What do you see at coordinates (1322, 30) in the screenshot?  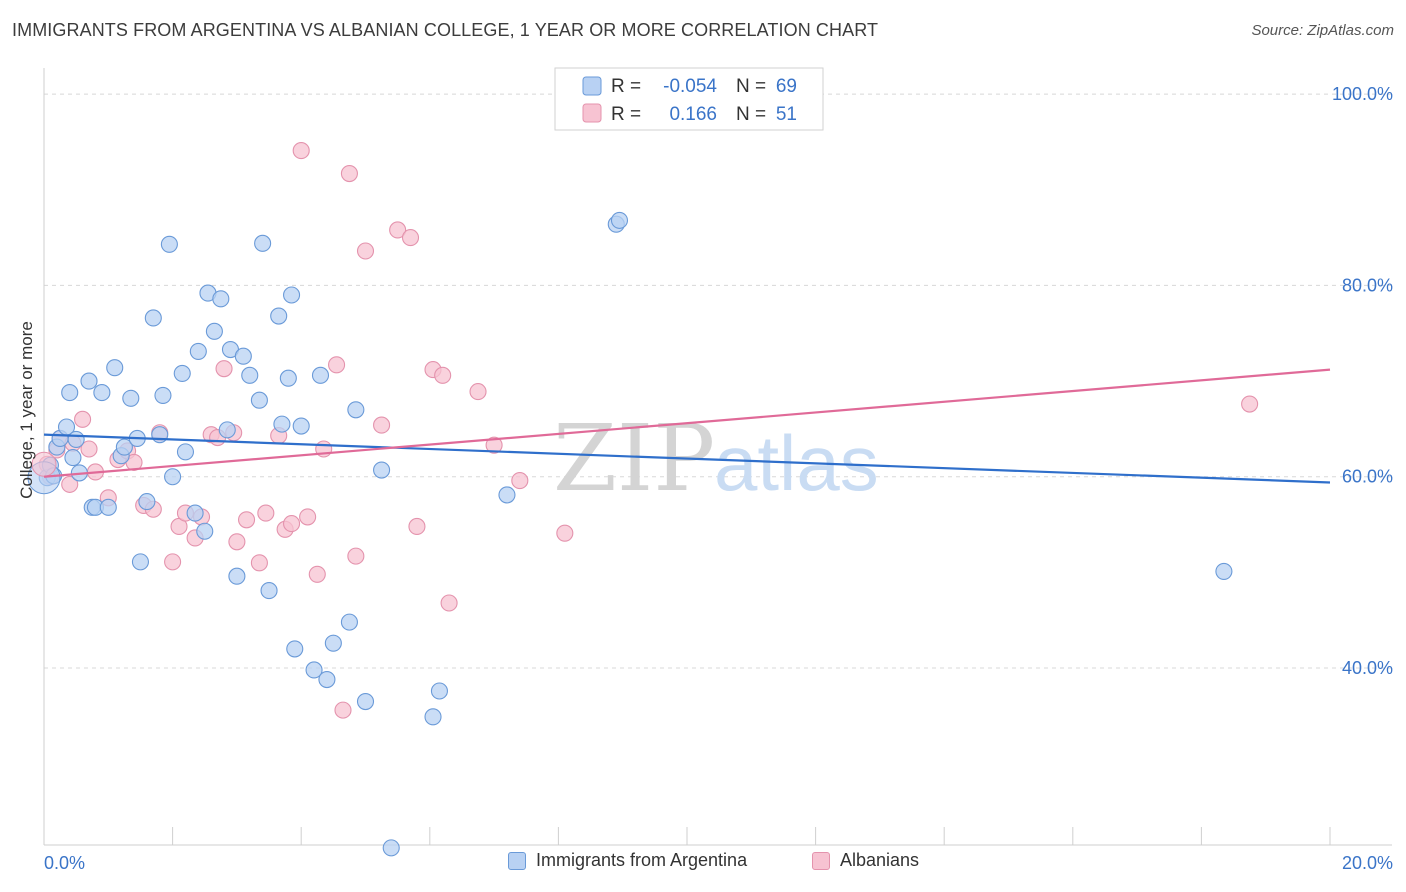 I see `source-label: Source: ZipAtlas.com` at bounding box center [1322, 30].